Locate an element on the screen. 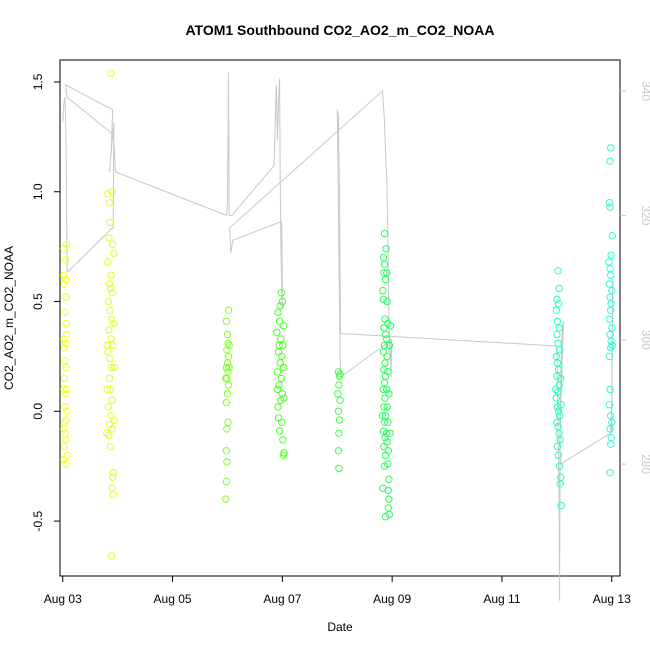 This screenshot has height=650, width=650. chart-title: ATOM1 Southbound CO2_AO2_m_CO2_NOAA is located at coordinates (339, 30).